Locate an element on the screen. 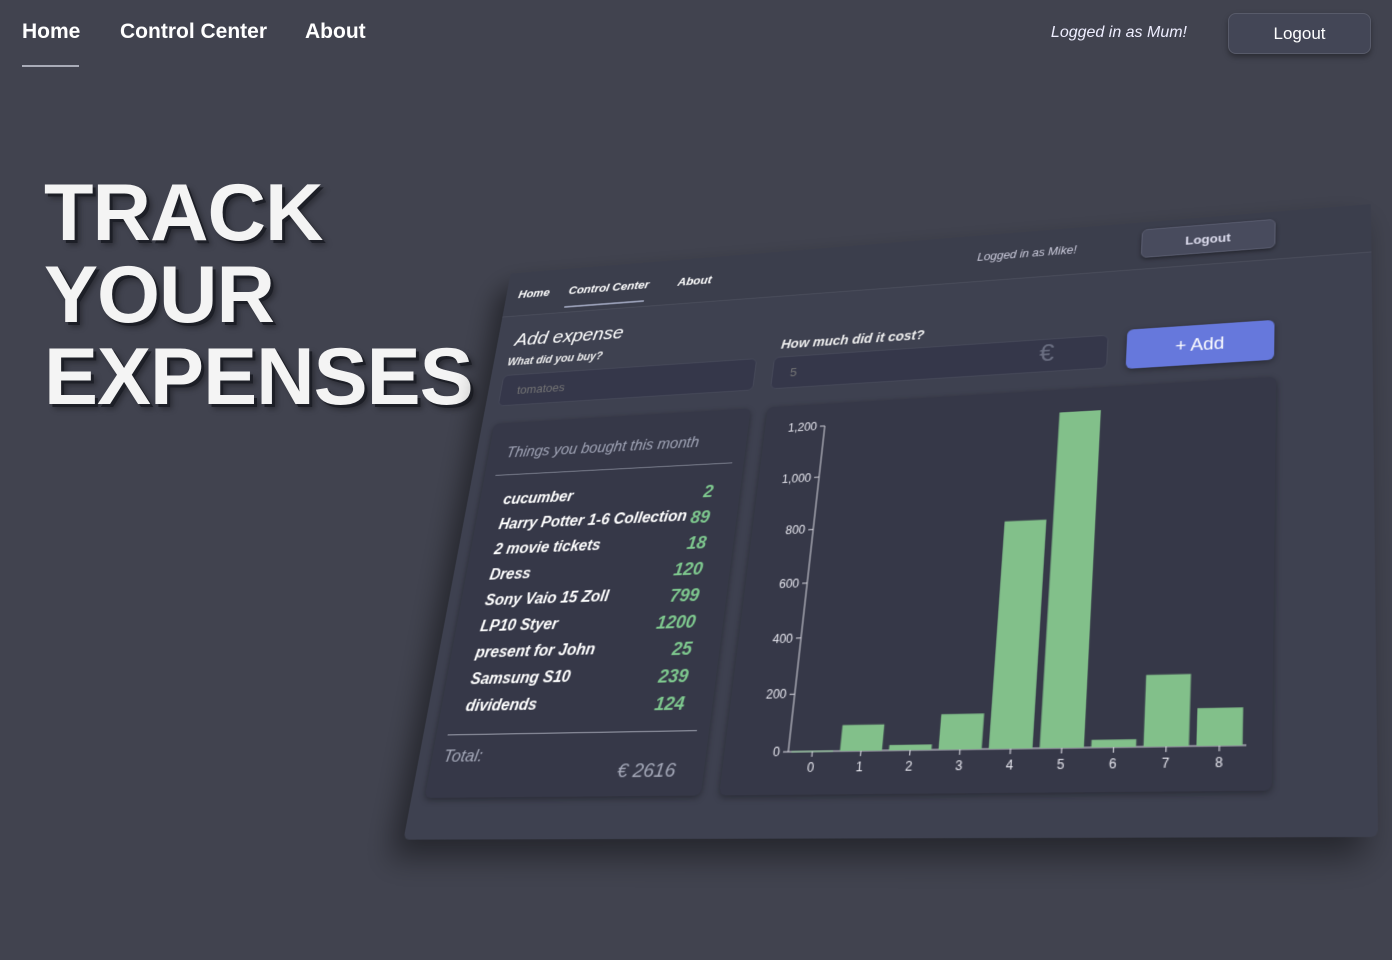  list-divider is located at coordinates (613, 468).